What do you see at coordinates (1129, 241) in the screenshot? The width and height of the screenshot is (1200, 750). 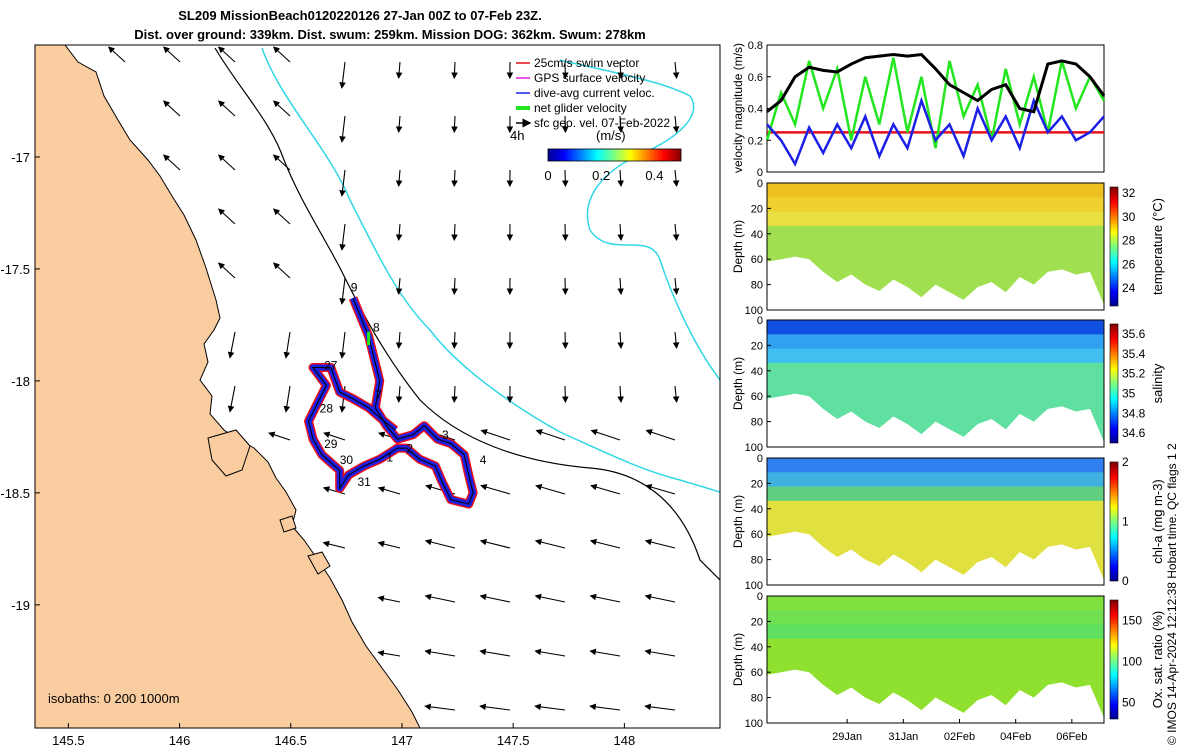 I see `section-colorbar-tick-label: 28` at bounding box center [1129, 241].